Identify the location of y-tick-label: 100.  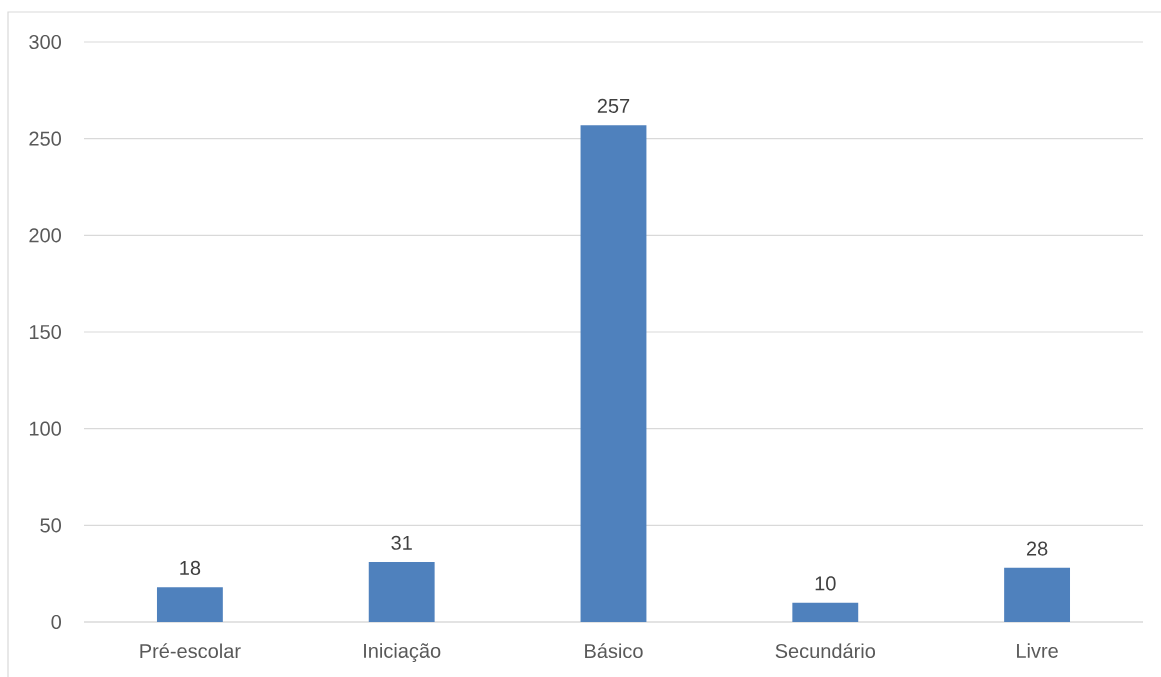
(45, 428).